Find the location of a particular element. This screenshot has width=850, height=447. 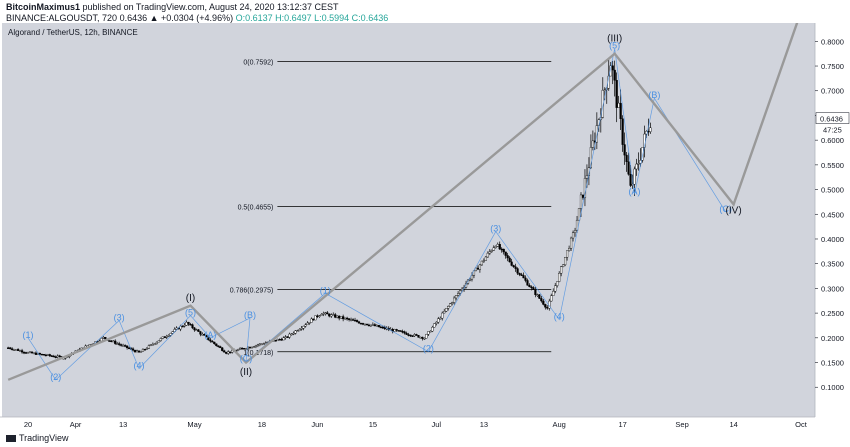

wave-label: (4) is located at coordinates (138, 365).